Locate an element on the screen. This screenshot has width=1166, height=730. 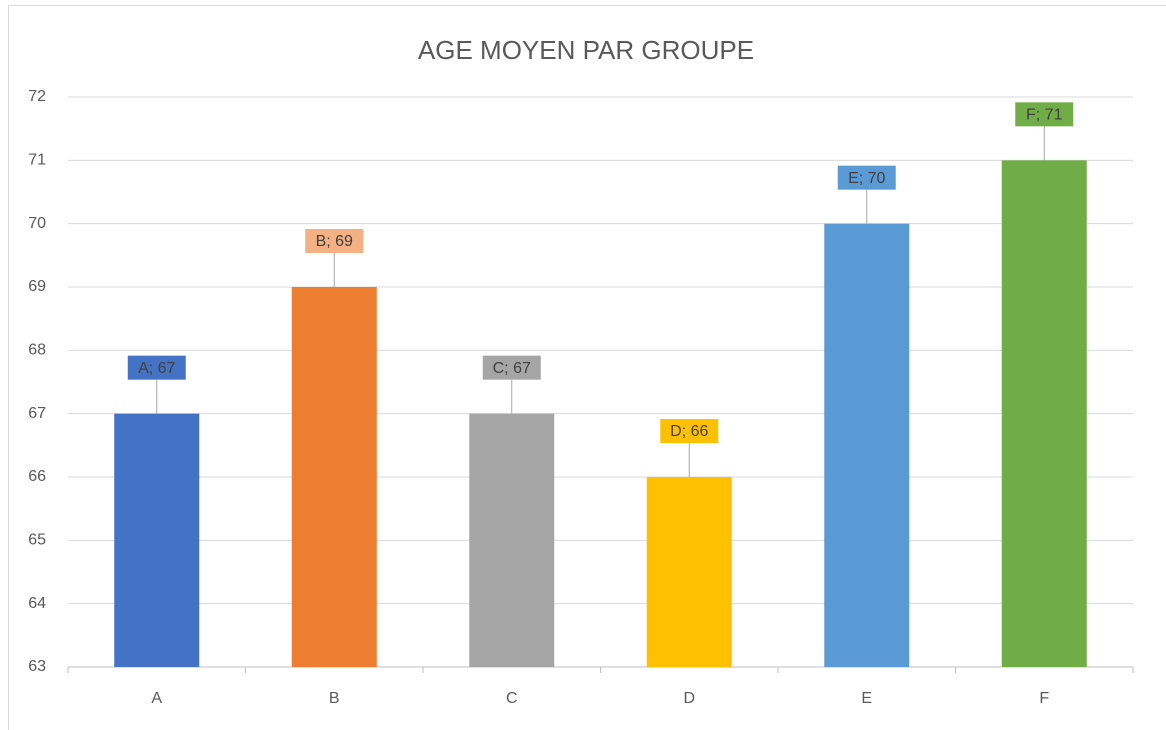
data-label: D; 66 is located at coordinates (689, 431).